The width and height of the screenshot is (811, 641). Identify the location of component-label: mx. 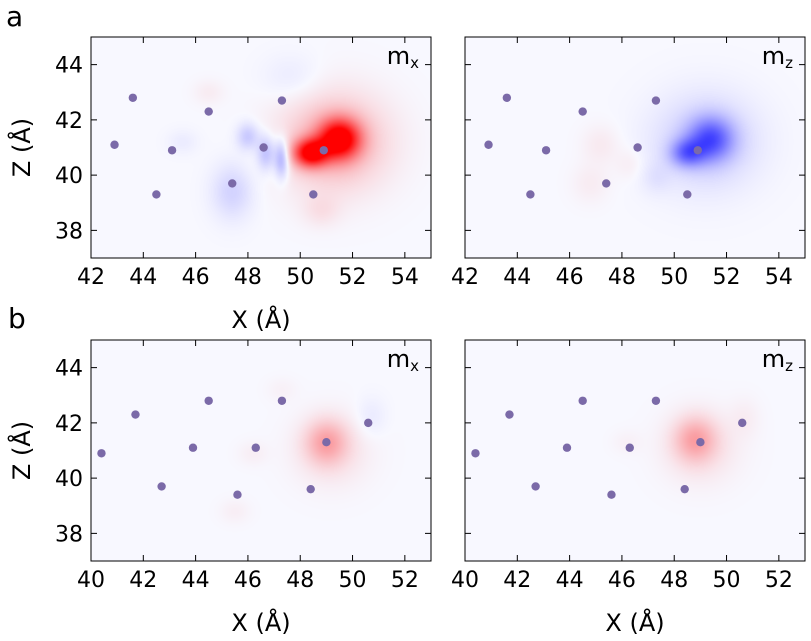
(403, 360).